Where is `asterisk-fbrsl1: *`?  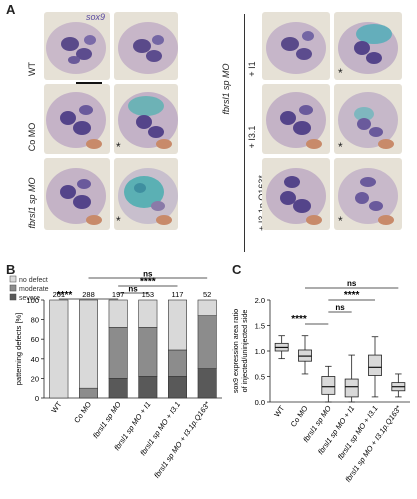
asterisk-fbrsl1: * is located at coordinates (118, 221).